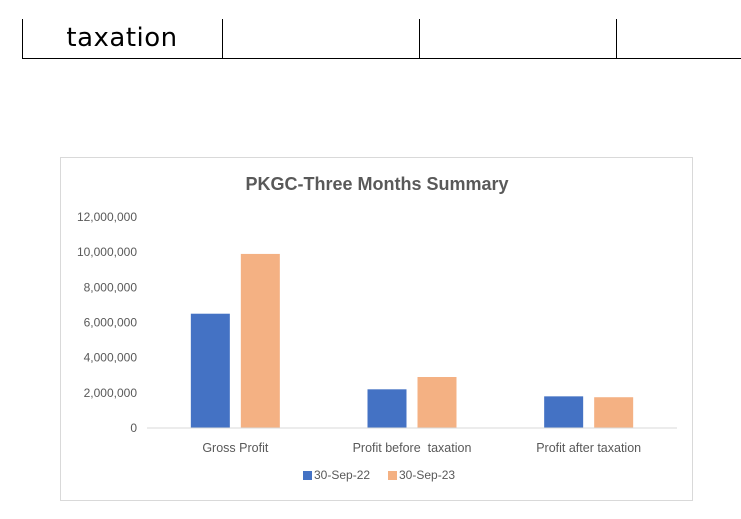  What do you see at coordinates (133, 428) in the screenshot?
I see `y-tick-label: 0` at bounding box center [133, 428].